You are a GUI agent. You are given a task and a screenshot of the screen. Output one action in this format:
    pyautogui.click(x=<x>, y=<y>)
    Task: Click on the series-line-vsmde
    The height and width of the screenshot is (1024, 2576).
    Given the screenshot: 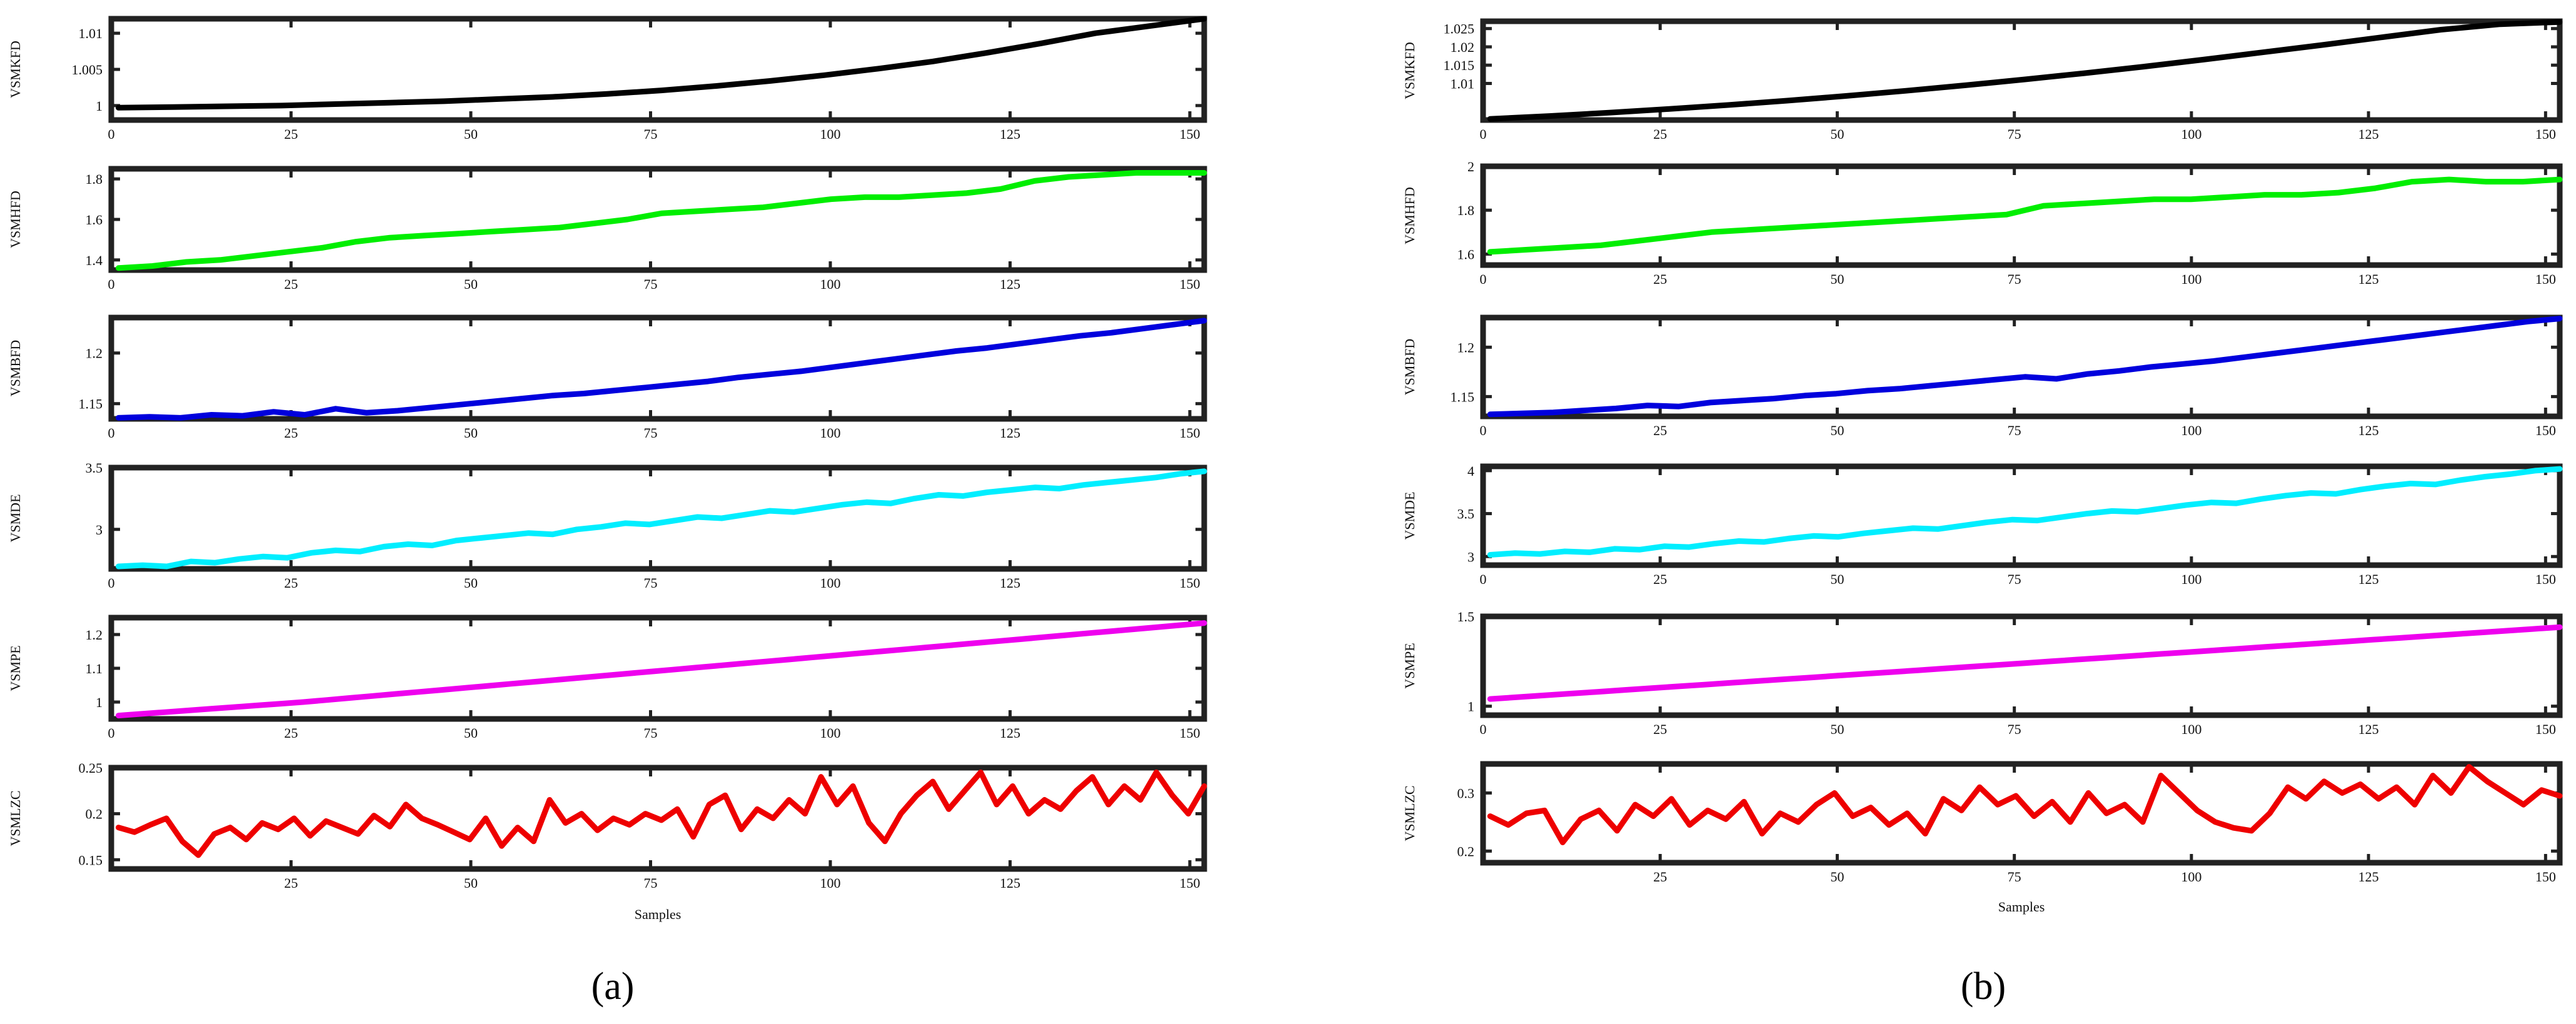 What is the action you would take?
    pyautogui.click(x=2025, y=512)
    